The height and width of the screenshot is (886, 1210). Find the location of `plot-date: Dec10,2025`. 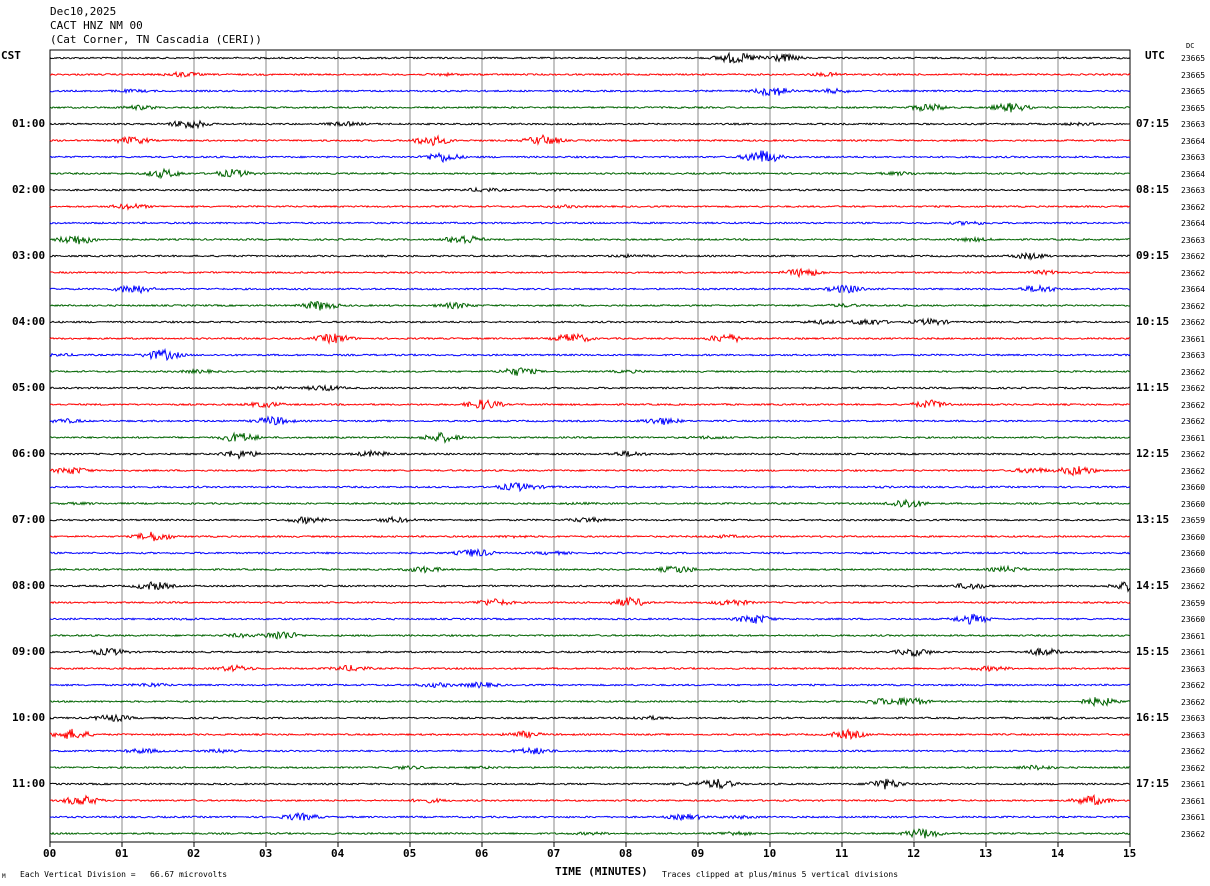

plot-date: Dec10,2025 is located at coordinates (83, 11).